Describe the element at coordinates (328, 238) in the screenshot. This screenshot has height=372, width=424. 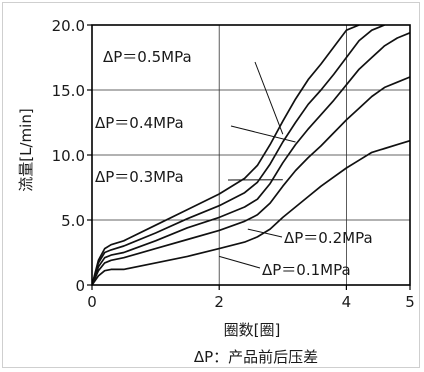
I see `series-label-3: ΔP＝0.2MPa` at that location.